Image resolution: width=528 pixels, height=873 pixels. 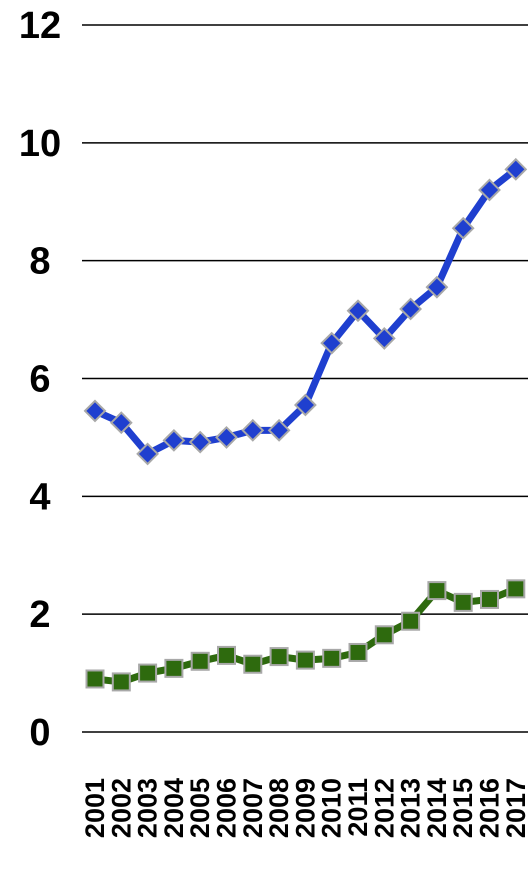 I want to click on y-tick-label: 8, so click(x=39, y=262).